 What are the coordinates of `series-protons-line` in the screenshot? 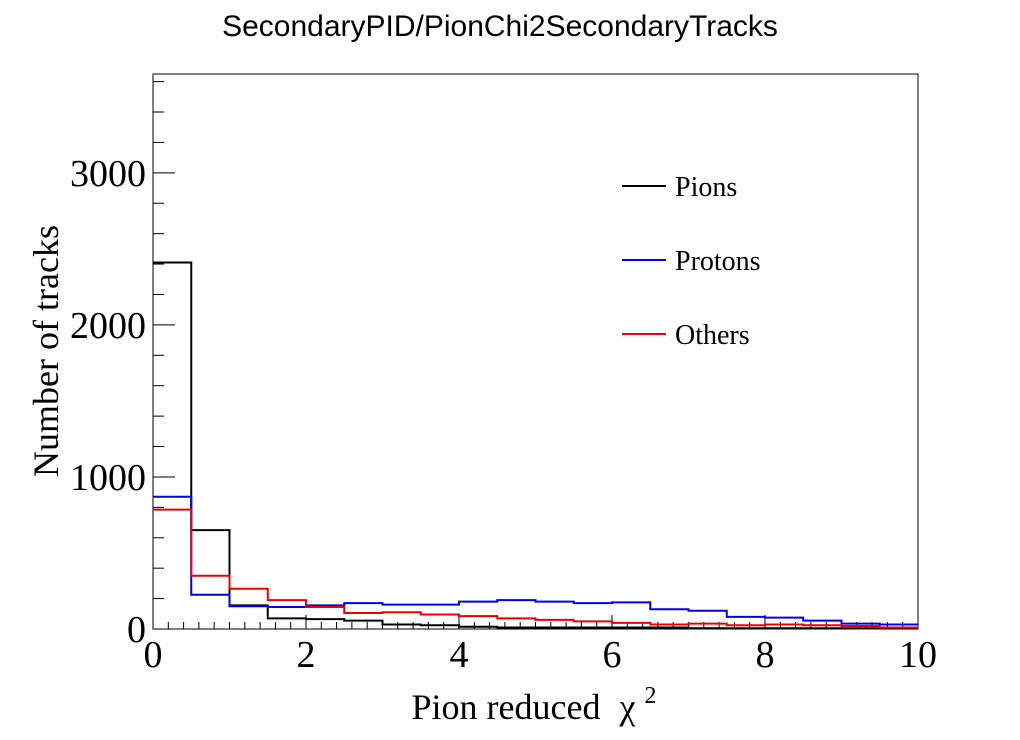 It's located at (535, 560).